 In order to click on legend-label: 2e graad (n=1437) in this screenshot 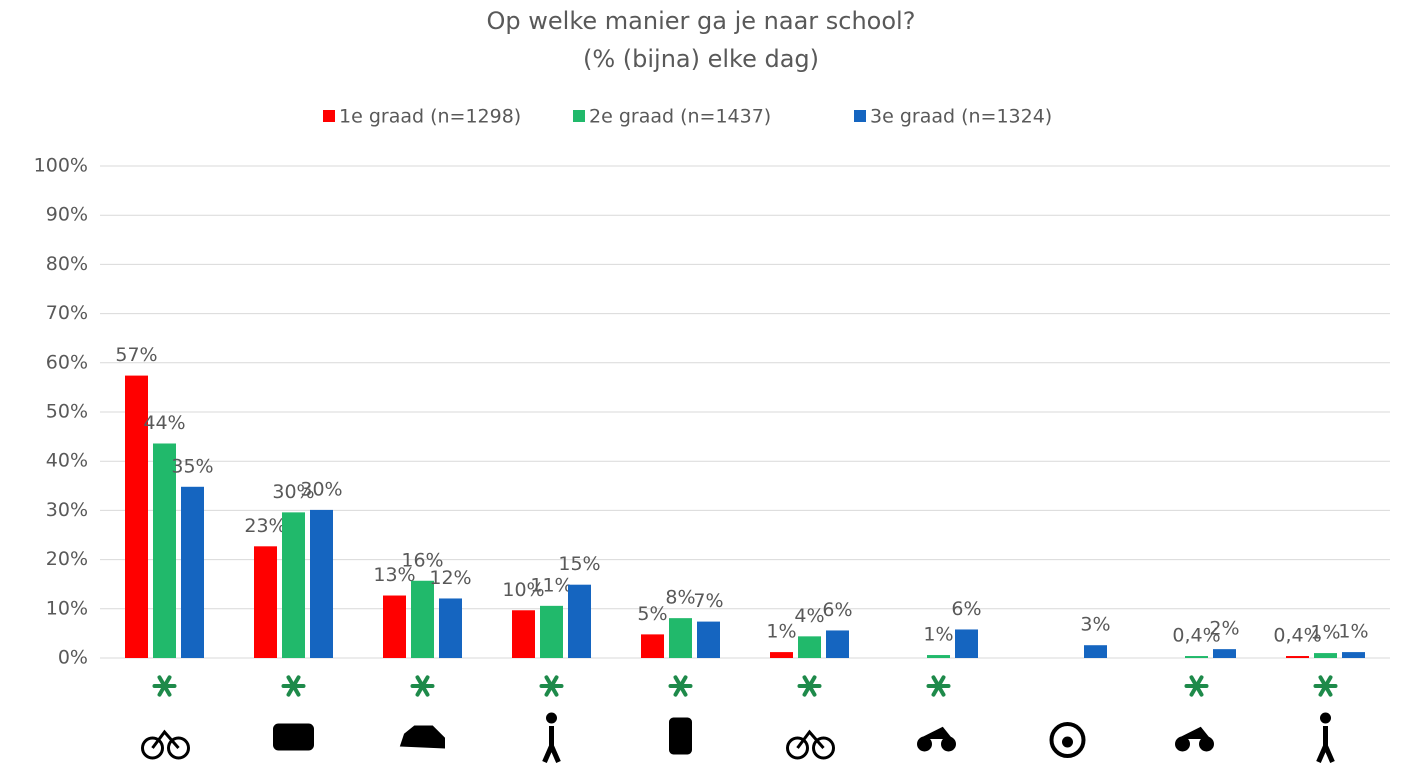, I will do `click(680, 117)`.